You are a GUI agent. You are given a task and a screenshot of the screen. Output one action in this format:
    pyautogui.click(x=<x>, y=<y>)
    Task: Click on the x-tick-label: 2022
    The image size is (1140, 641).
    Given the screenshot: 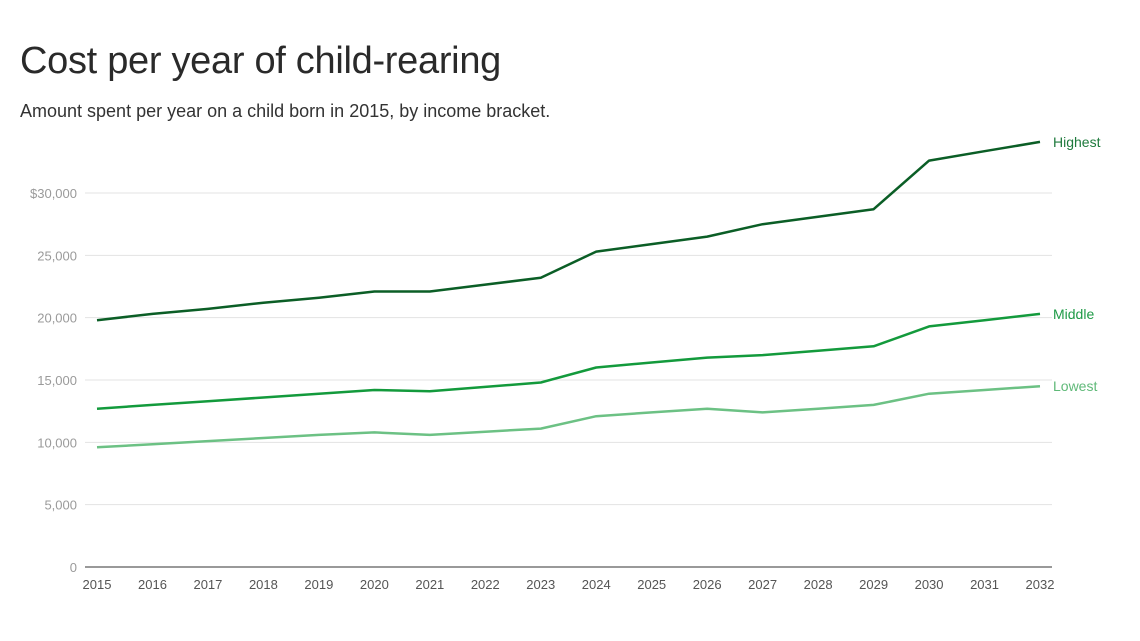 What is the action you would take?
    pyautogui.click(x=485, y=584)
    